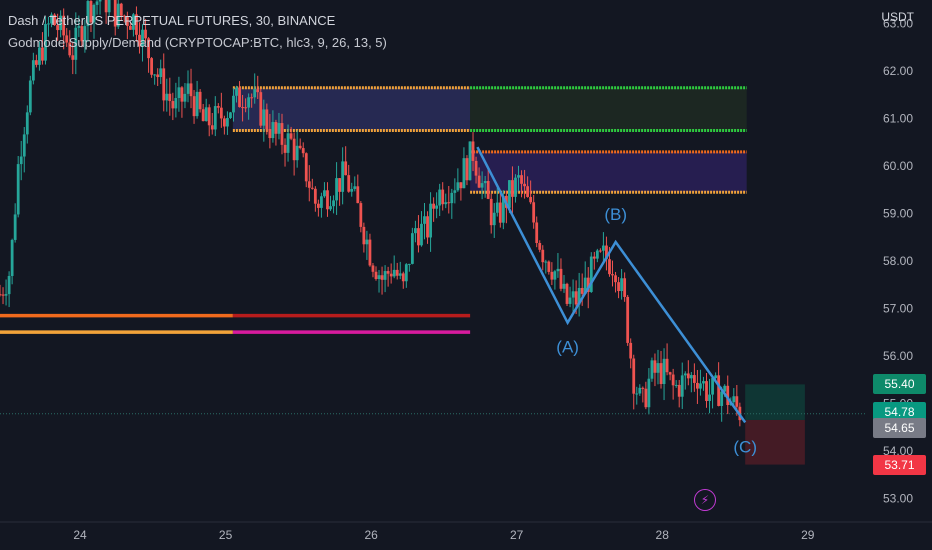  What do you see at coordinates (898, 119) in the screenshot?
I see `y-tick-label: 61.00` at bounding box center [898, 119].